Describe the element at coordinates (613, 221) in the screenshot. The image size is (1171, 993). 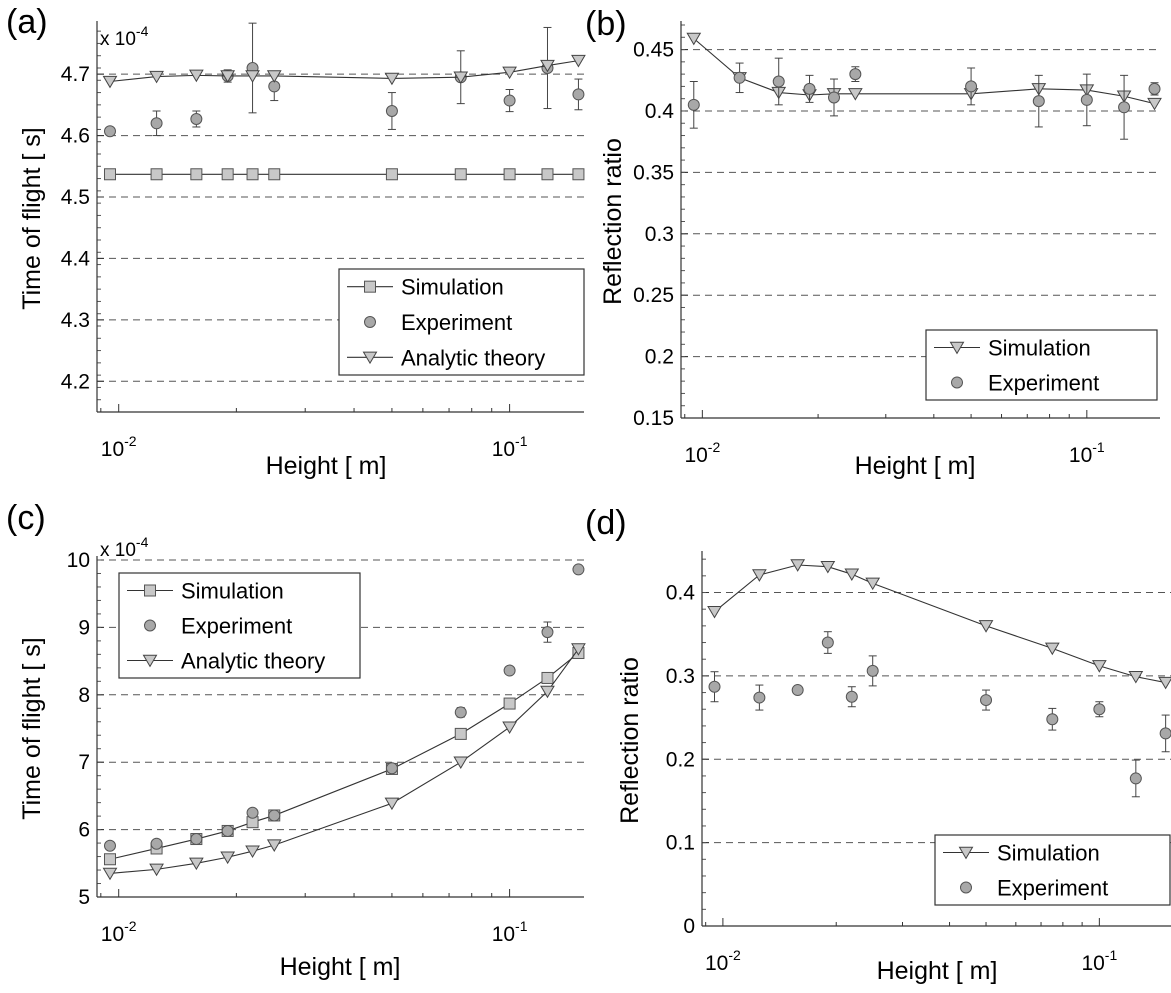
I see `y-axis-label: Reflection ratio` at that location.